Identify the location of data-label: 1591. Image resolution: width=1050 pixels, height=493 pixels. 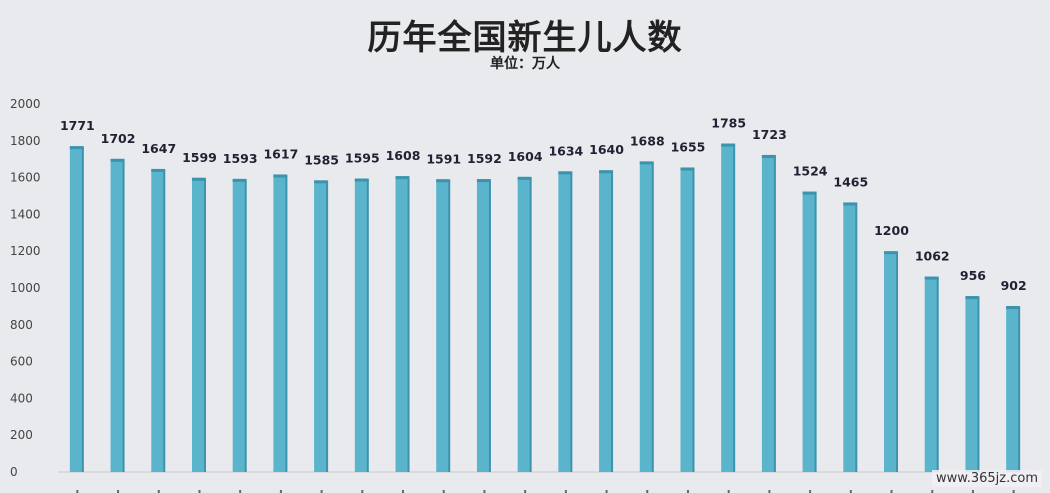
(443, 158).